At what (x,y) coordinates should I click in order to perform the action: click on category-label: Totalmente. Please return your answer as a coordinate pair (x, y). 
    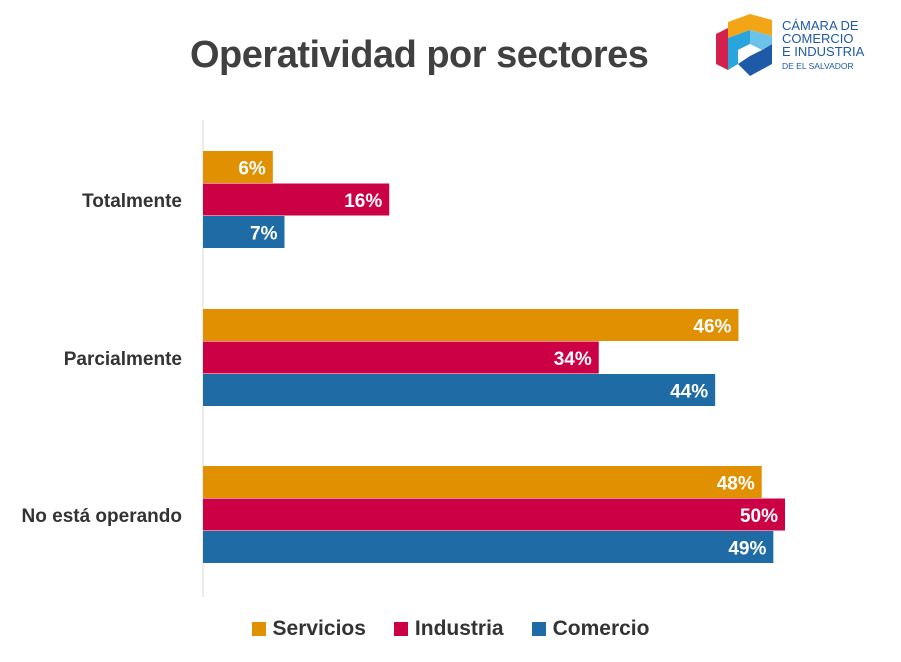
    Looking at the image, I should click on (132, 201).